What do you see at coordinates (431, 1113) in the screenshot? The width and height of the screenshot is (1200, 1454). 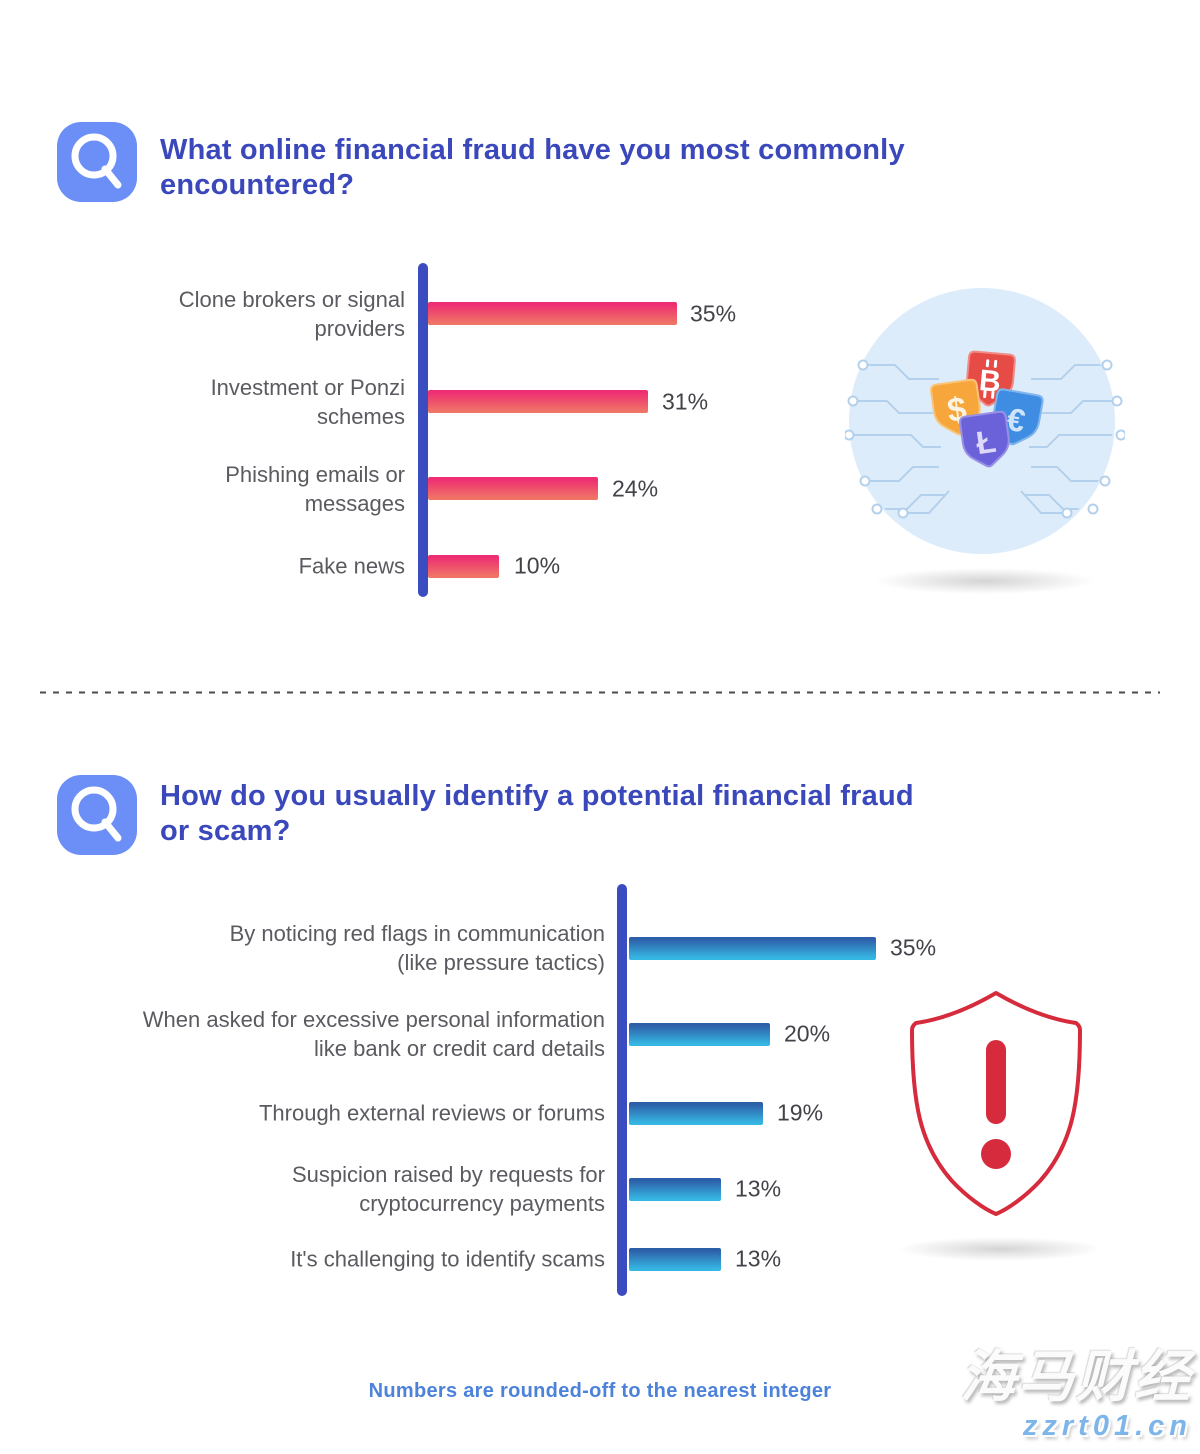 I see `chart-2-category-label: Through external reviews or forums` at bounding box center [431, 1113].